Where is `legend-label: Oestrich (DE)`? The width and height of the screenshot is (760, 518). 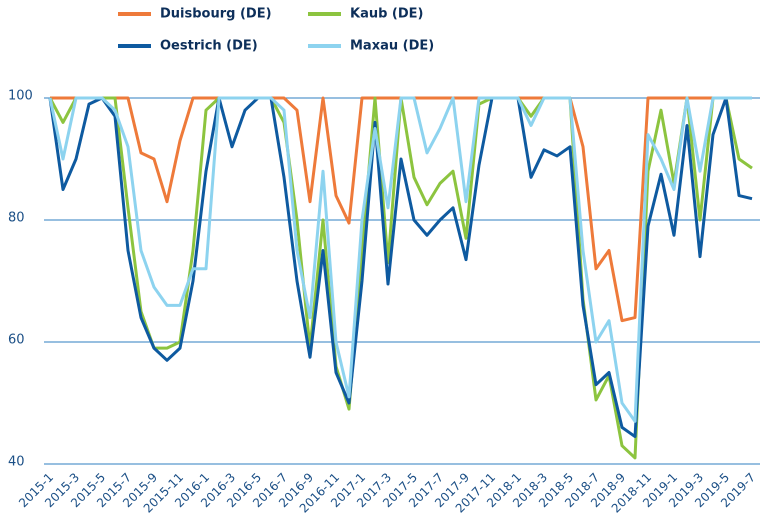
legend-label: Oestrich (DE) is located at coordinates (209, 46).